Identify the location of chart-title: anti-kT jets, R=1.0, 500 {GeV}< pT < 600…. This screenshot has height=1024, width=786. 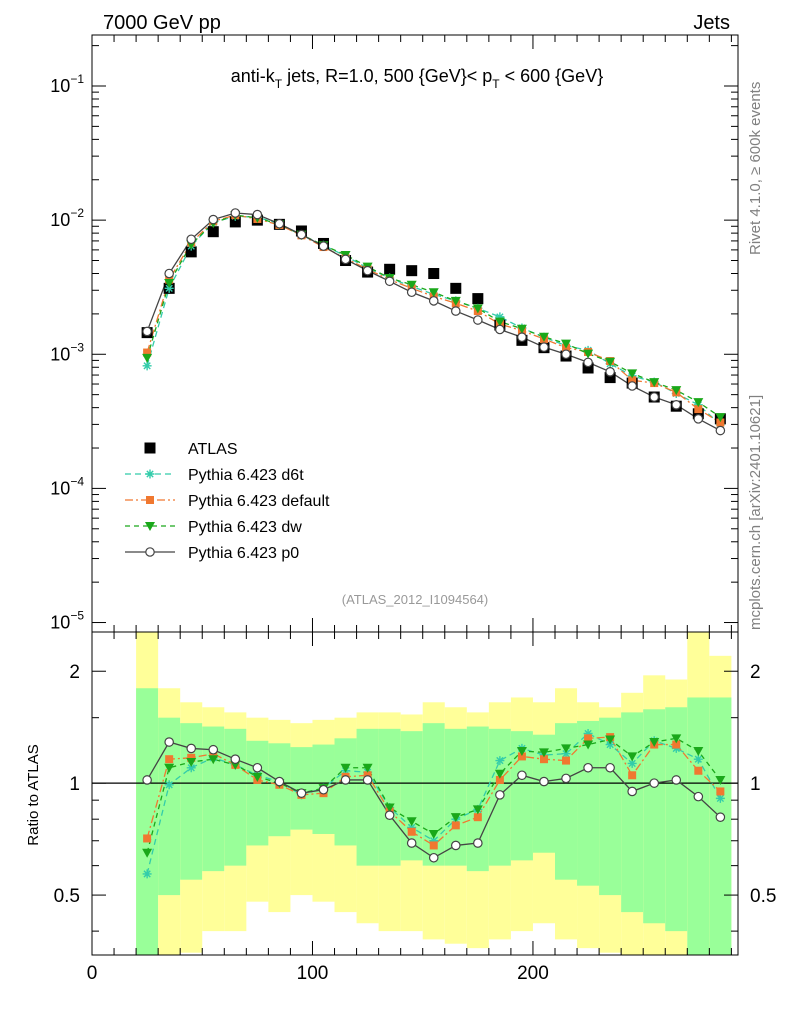
(417, 78).